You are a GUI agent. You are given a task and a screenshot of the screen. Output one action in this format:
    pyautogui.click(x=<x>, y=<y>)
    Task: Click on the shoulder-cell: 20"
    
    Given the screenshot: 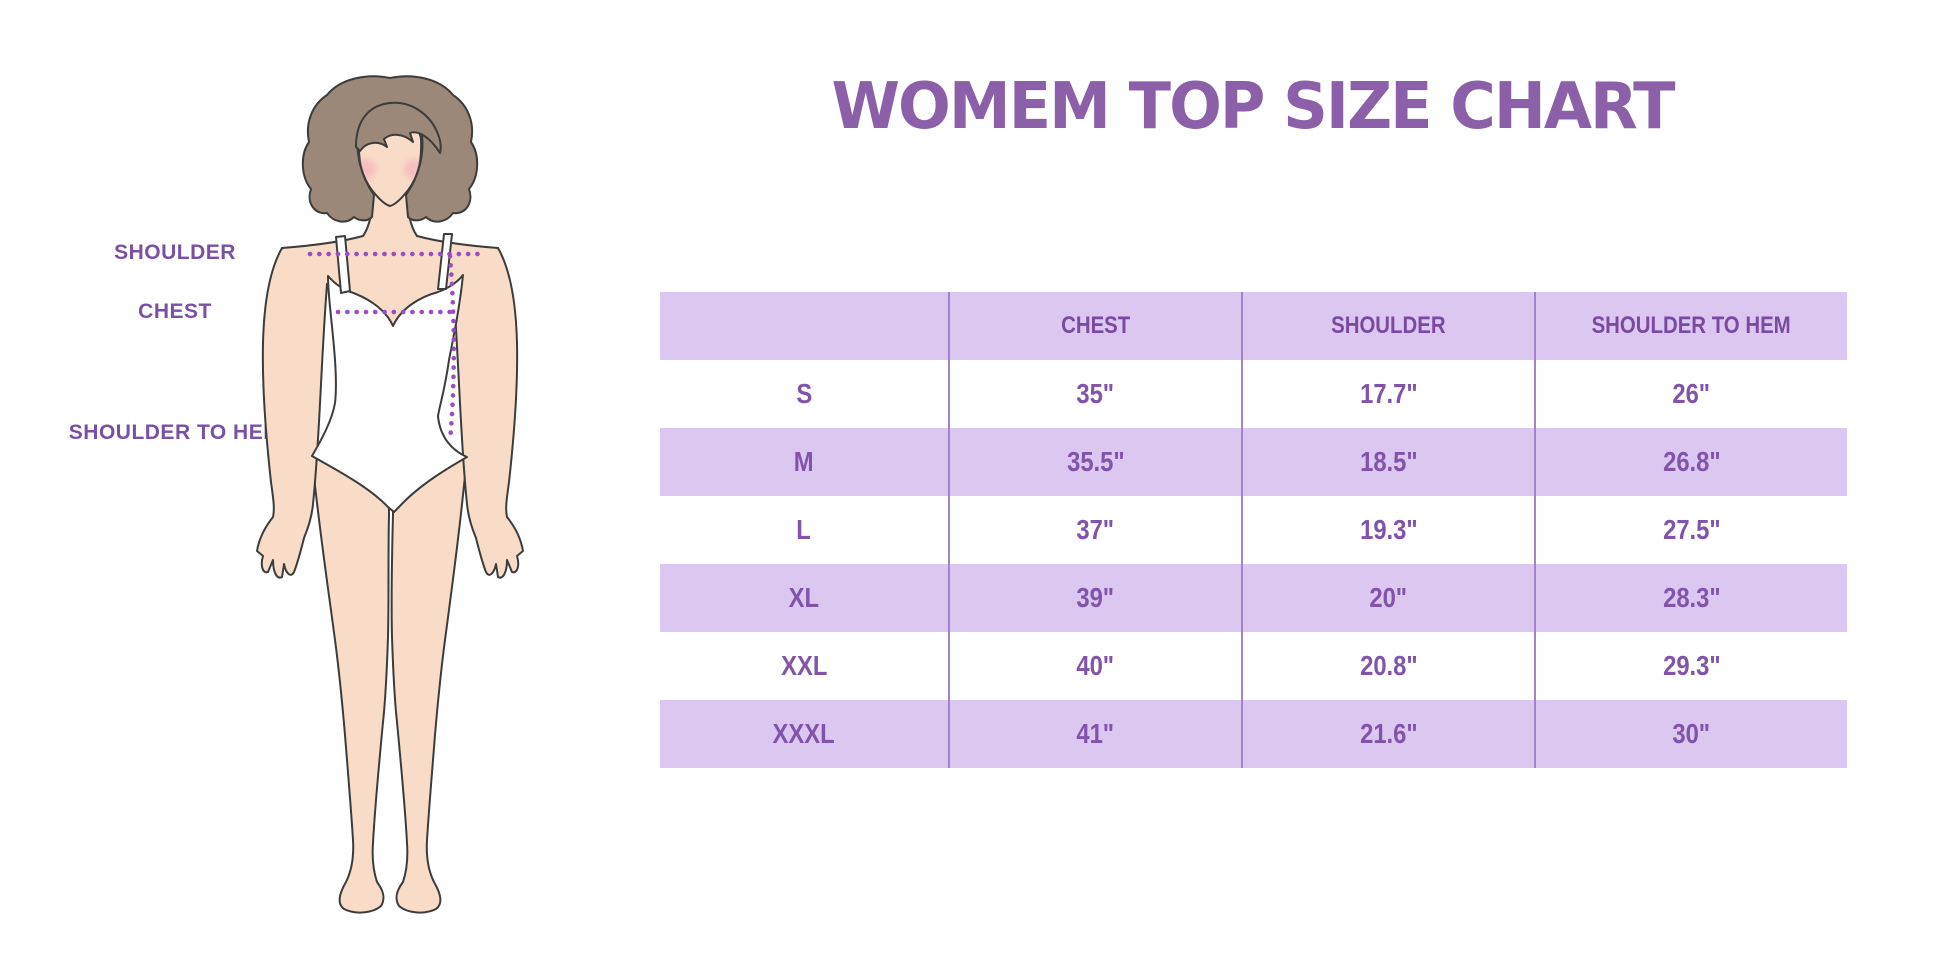 What is the action you would take?
    pyautogui.click(x=1388, y=598)
    